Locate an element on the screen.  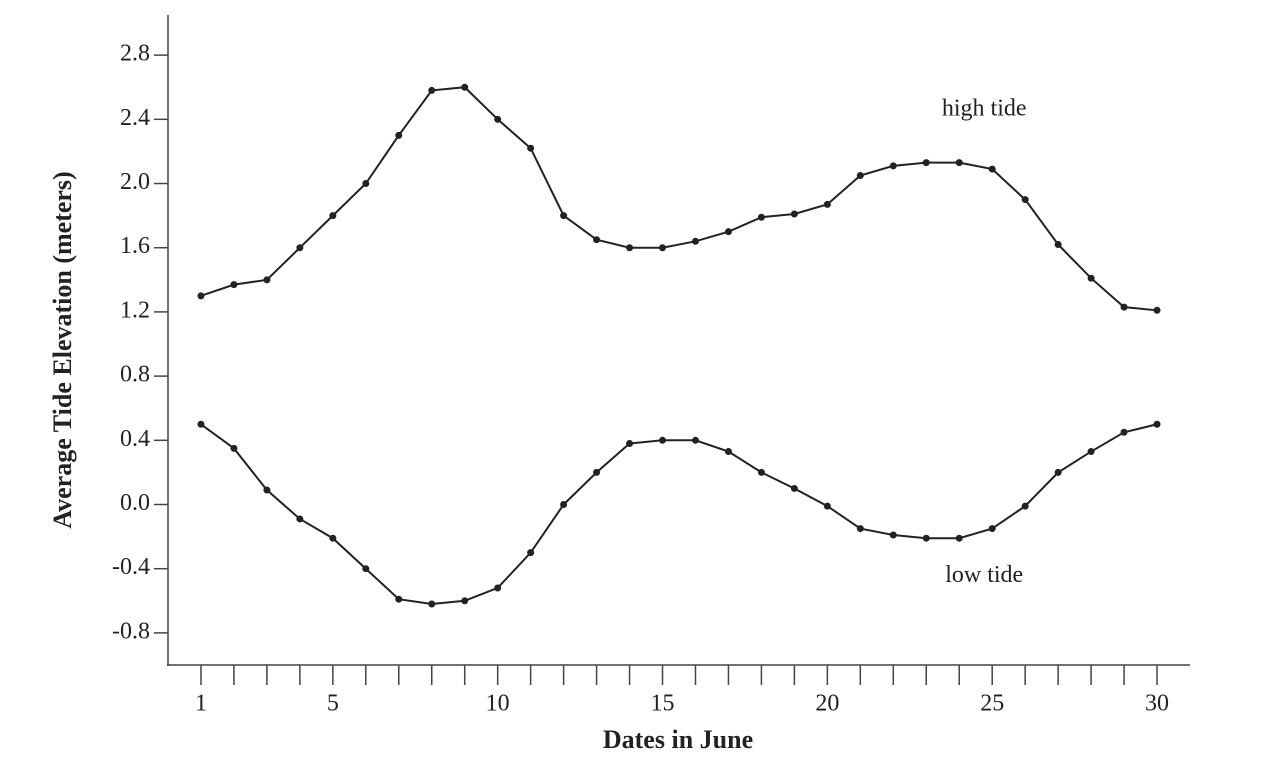
y-tick-label: 2.0 is located at coordinates (135, 182).